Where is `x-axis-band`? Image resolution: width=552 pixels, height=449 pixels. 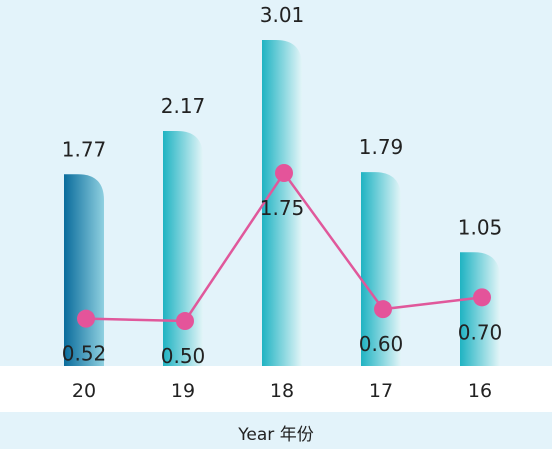 x-axis-band is located at coordinates (276, 389).